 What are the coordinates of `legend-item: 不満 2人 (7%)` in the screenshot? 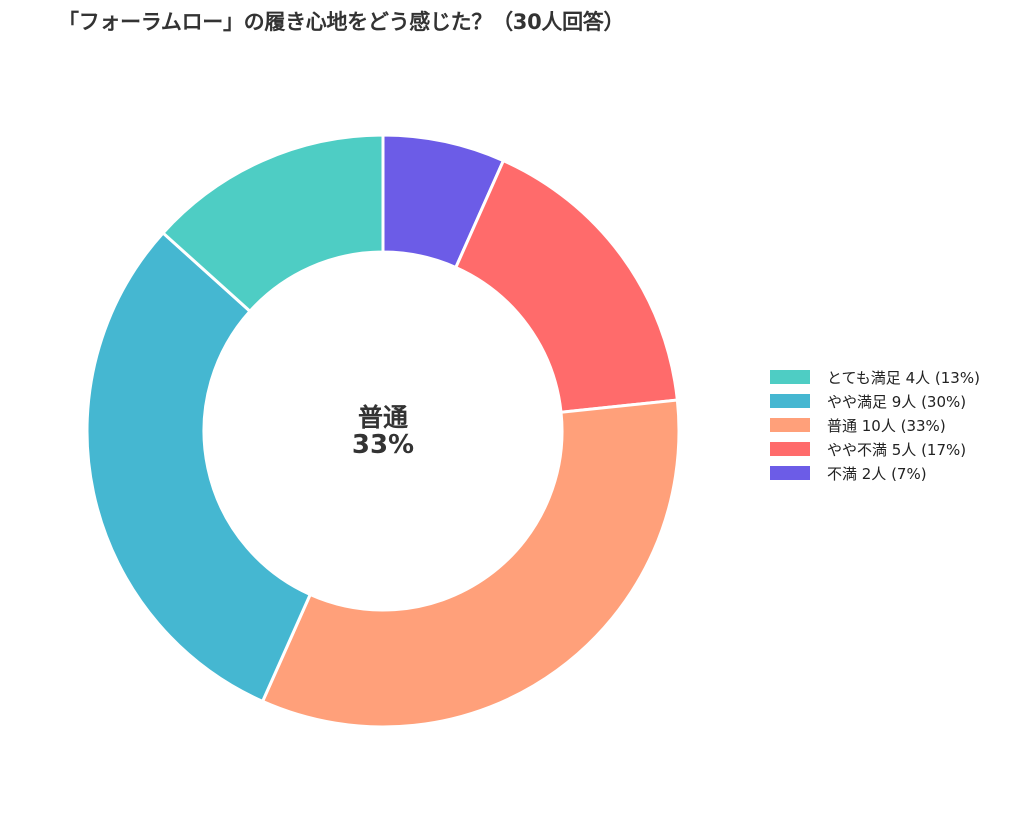 It's located at (875, 473).